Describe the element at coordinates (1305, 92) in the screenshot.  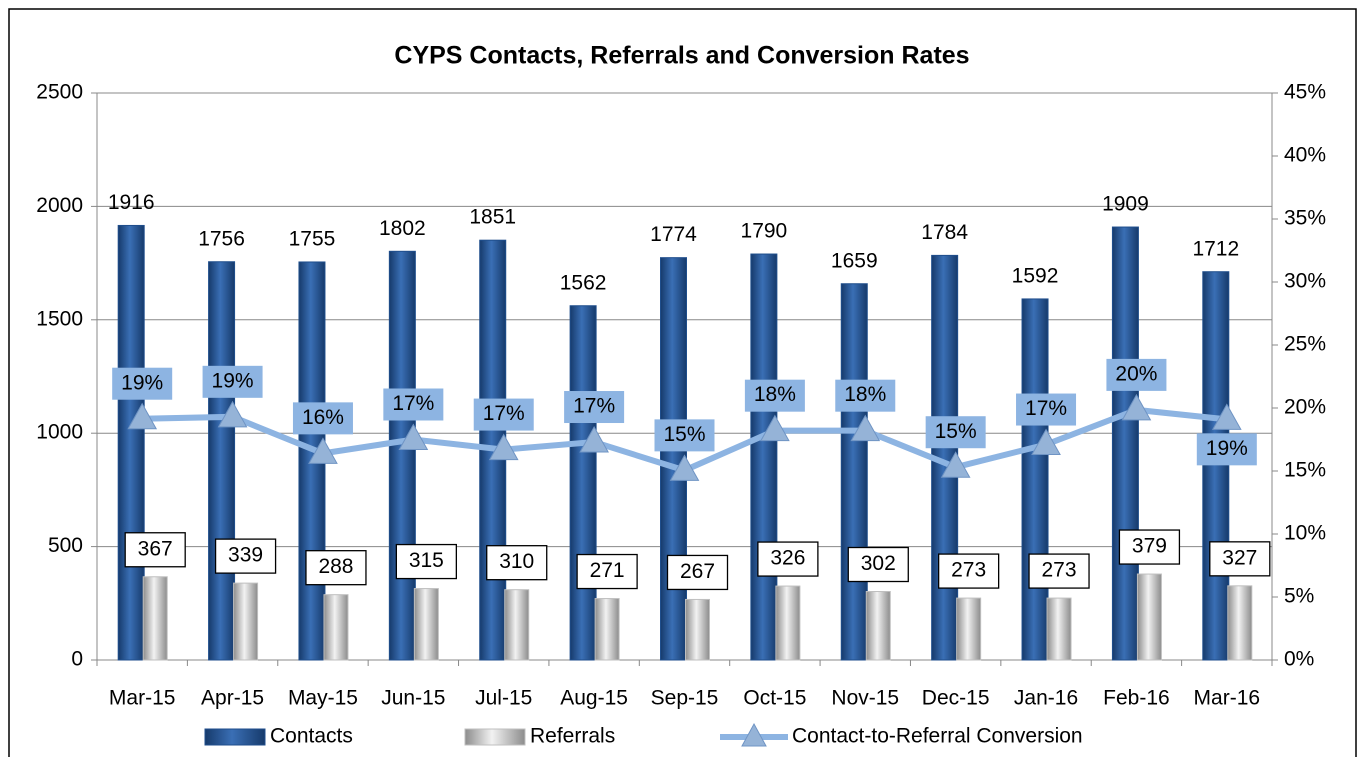
I see `y2-tick-label: 45%` at that location.